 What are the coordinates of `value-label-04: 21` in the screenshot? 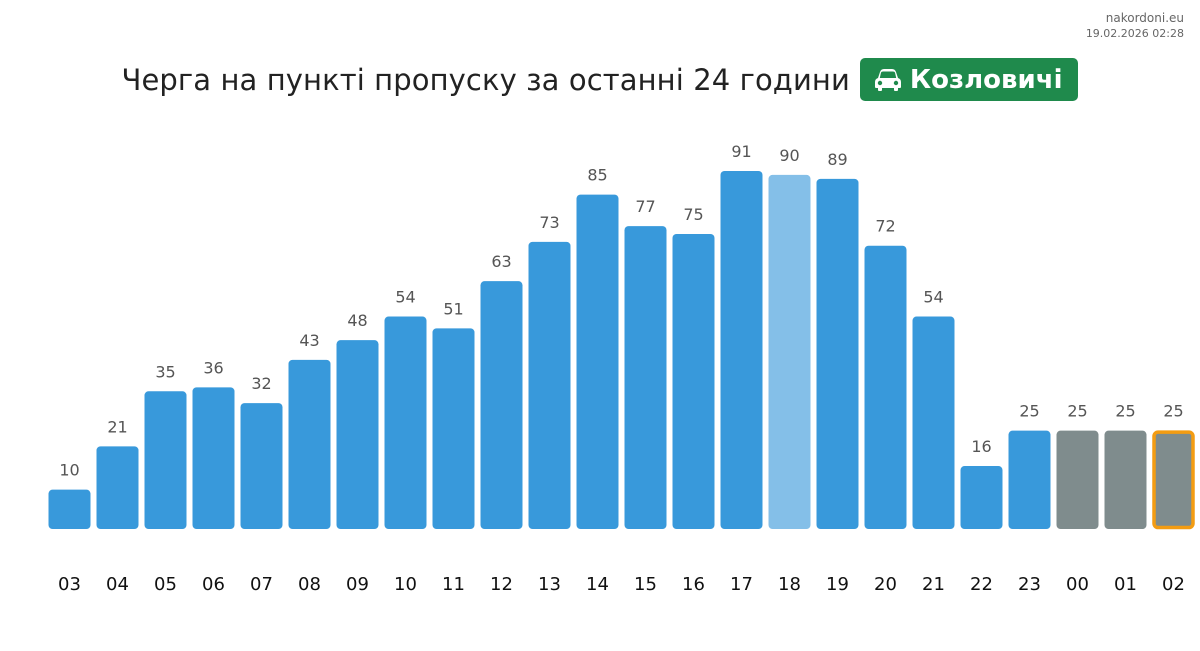 It's located at (117, 426).